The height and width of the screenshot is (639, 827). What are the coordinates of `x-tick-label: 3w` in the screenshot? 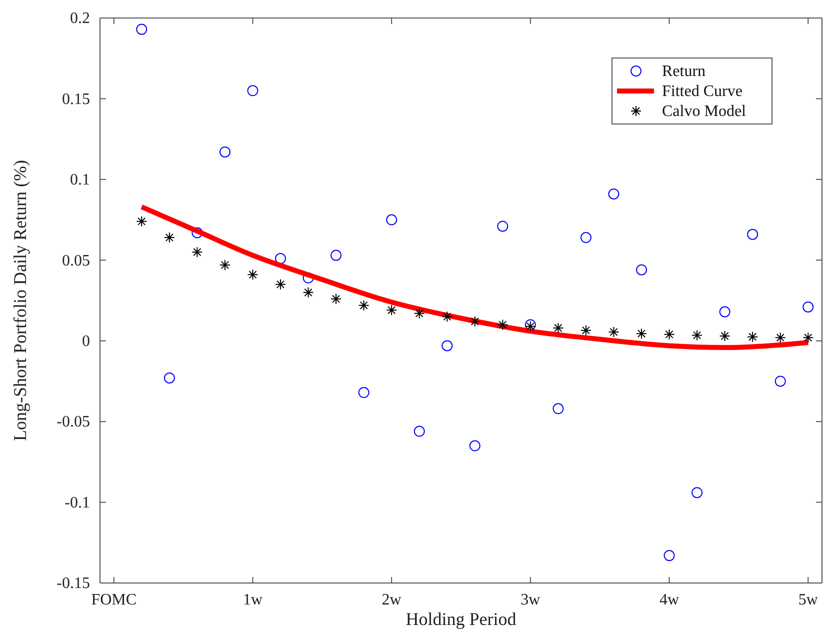 It's located at (530, 599).